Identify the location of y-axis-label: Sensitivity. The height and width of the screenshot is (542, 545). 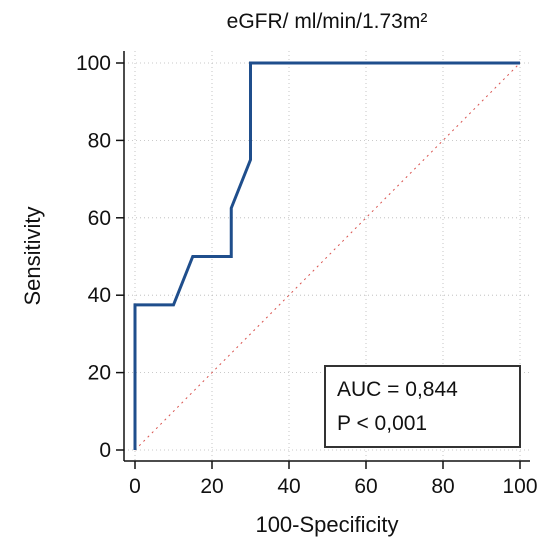
(32, 255).